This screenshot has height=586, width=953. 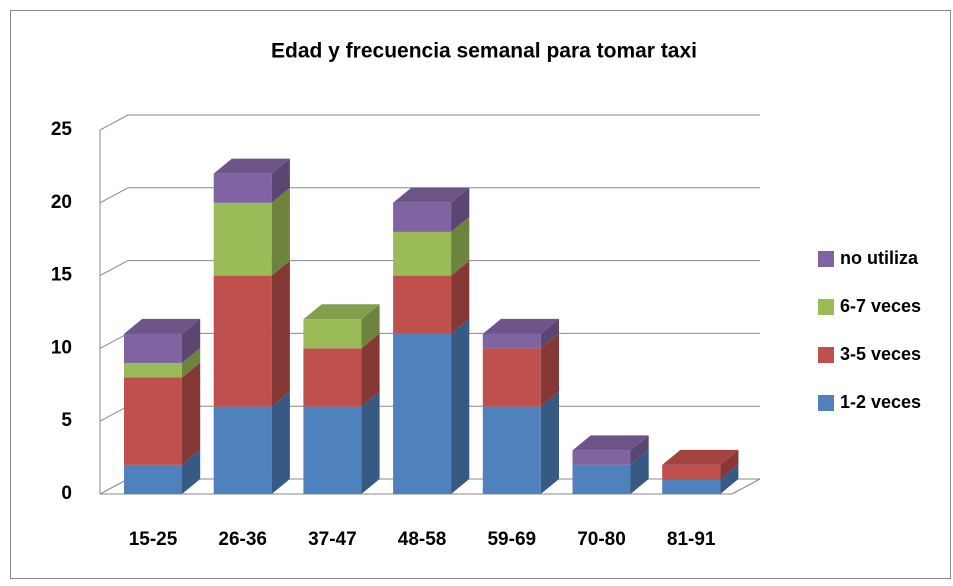 I want to click on floor-line, so click(x=746, y=486).